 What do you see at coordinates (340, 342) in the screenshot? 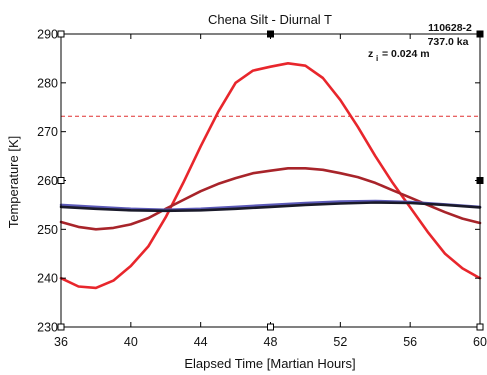
I see `x-tick-label: 52` at bounding box center [340, 342].